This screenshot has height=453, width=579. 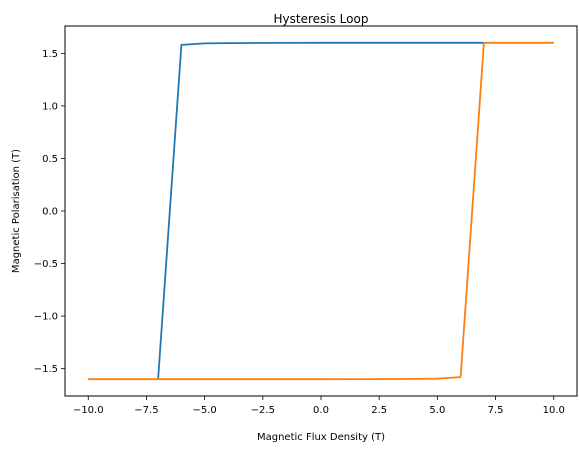 What do you see at coordinates (146, 410) in the screenshot?
I see `x-tick-label: −7.5` at bounding box center [146, 410].